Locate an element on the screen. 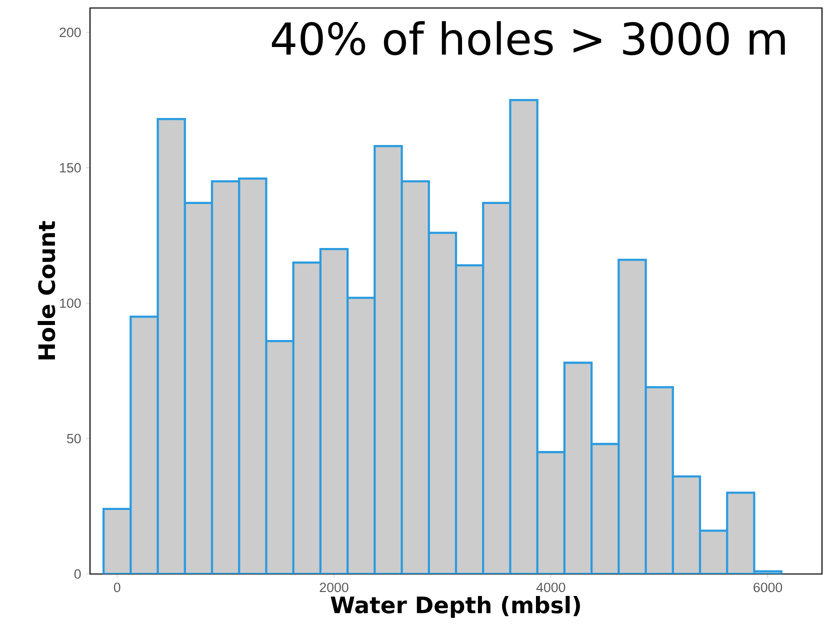 This screenshot has height=628, width=833. y-tick-label: 50 is located at coordinates (74, 439).